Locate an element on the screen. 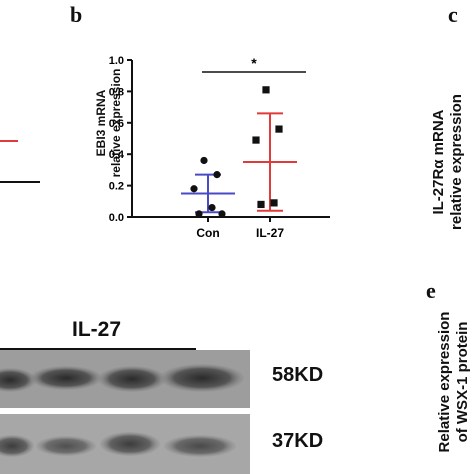  band-58kd-lane3 is located at coordinates (132, 379).